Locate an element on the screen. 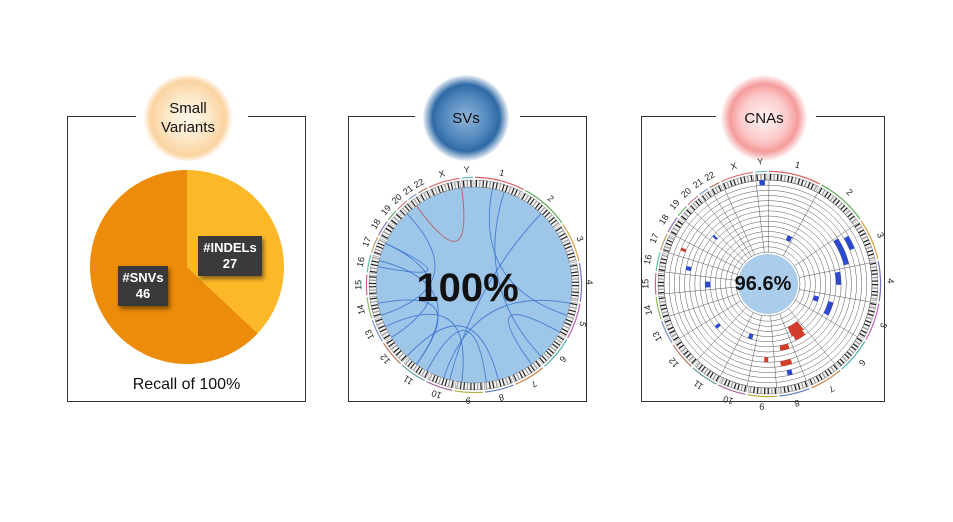  indels-label-box: #INDELs 27 is located at coordinates (230, 256).